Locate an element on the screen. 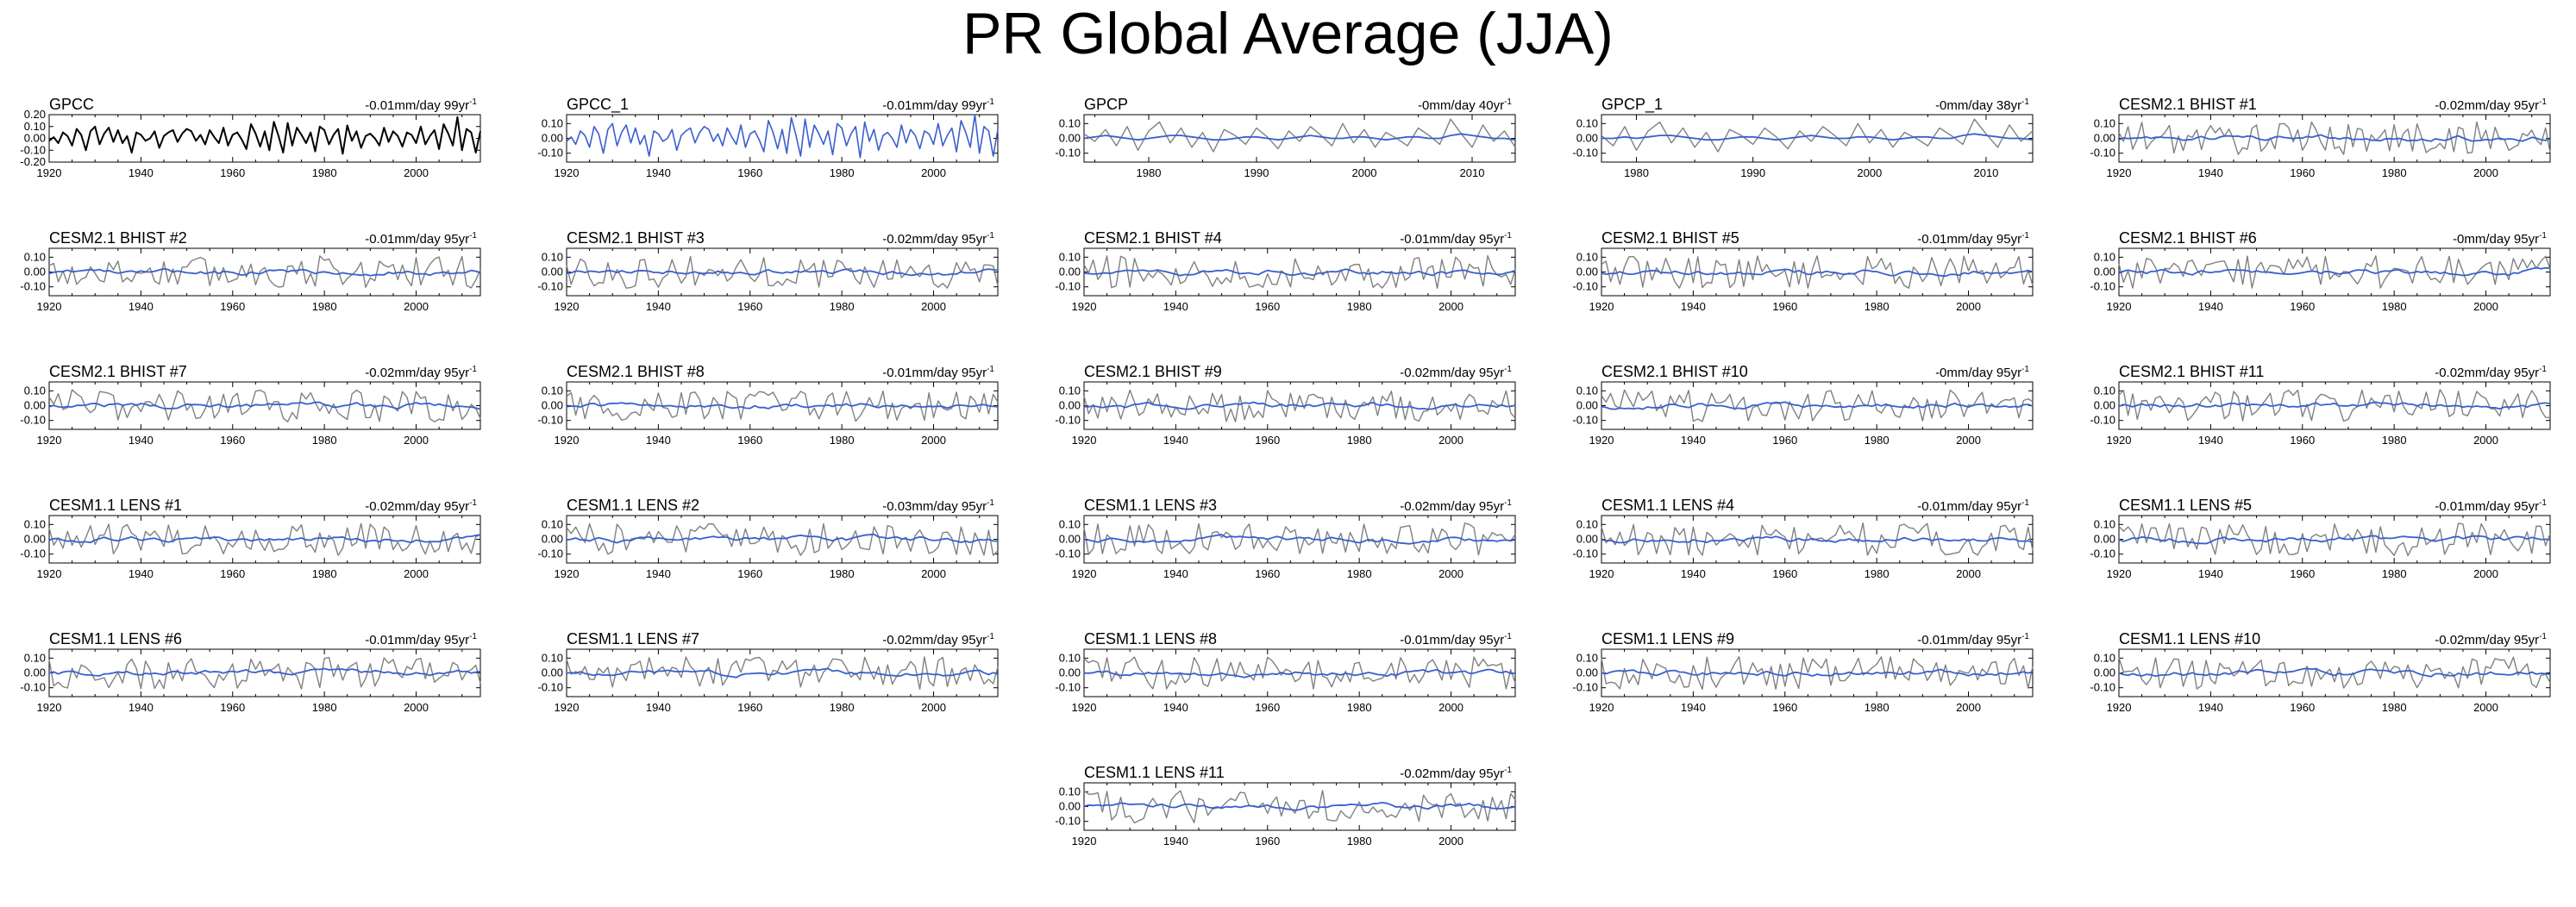 This screenshot has width=2576, height=907. panel-trend: -0.01mm/day 95yr-1 is located at coordinates (1456, 239).